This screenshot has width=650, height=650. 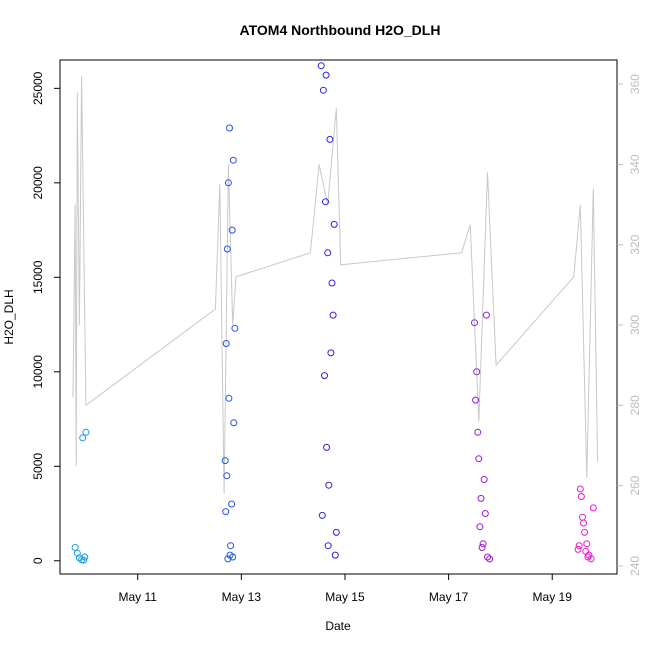 I want to click on y-right-tick-label: 320, so click(x=635, y=244).